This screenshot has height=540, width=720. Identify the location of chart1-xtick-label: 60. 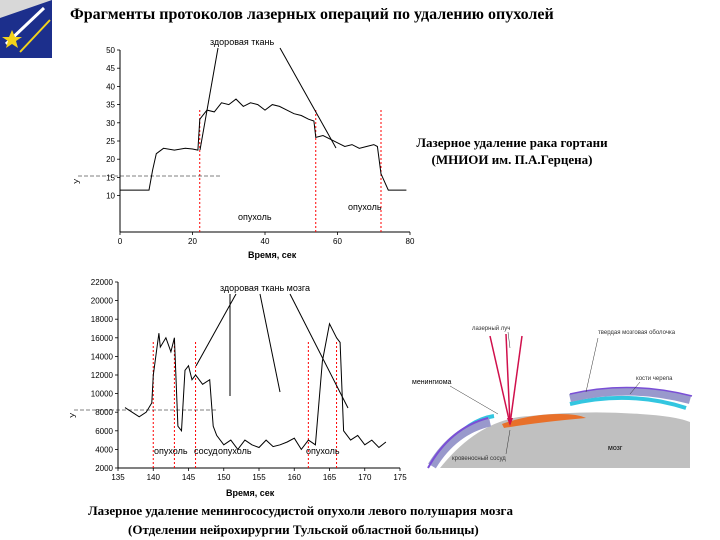
(337, 241).